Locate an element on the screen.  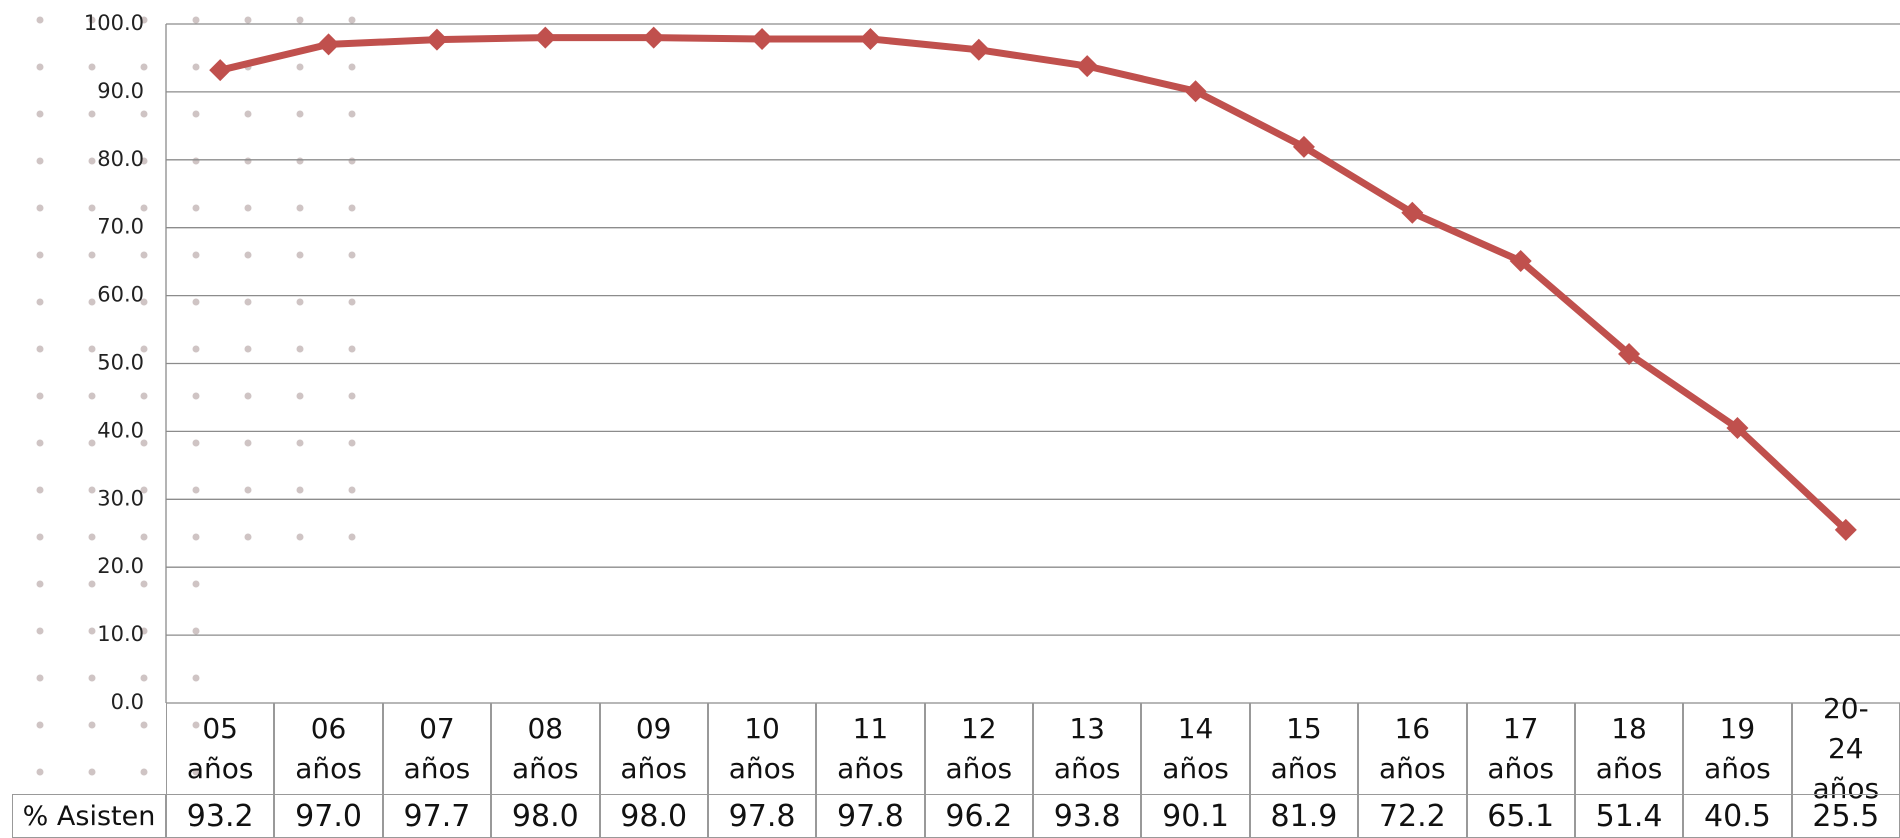
x-tick-label-cell: 07 años is located at coordinates (437, 748).